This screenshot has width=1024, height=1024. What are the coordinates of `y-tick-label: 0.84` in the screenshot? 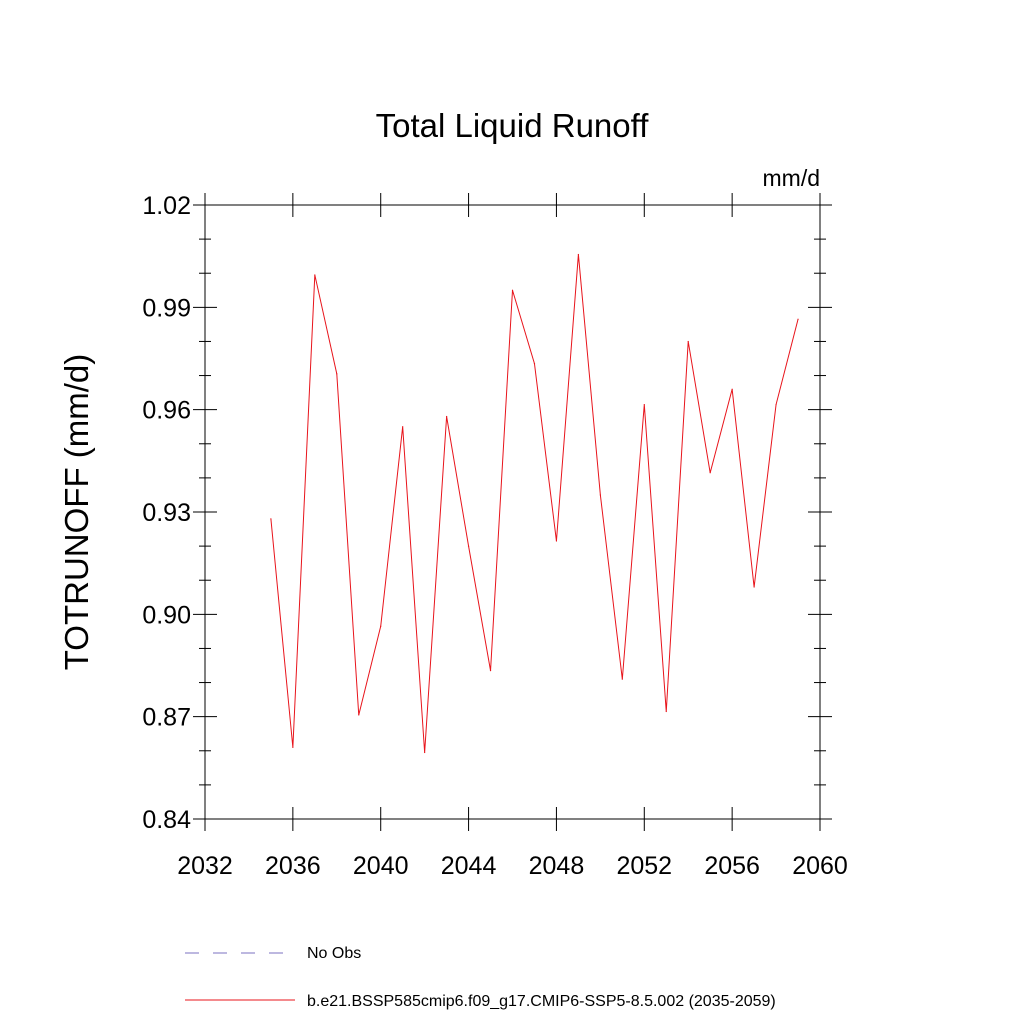 It's located at (166, 820).